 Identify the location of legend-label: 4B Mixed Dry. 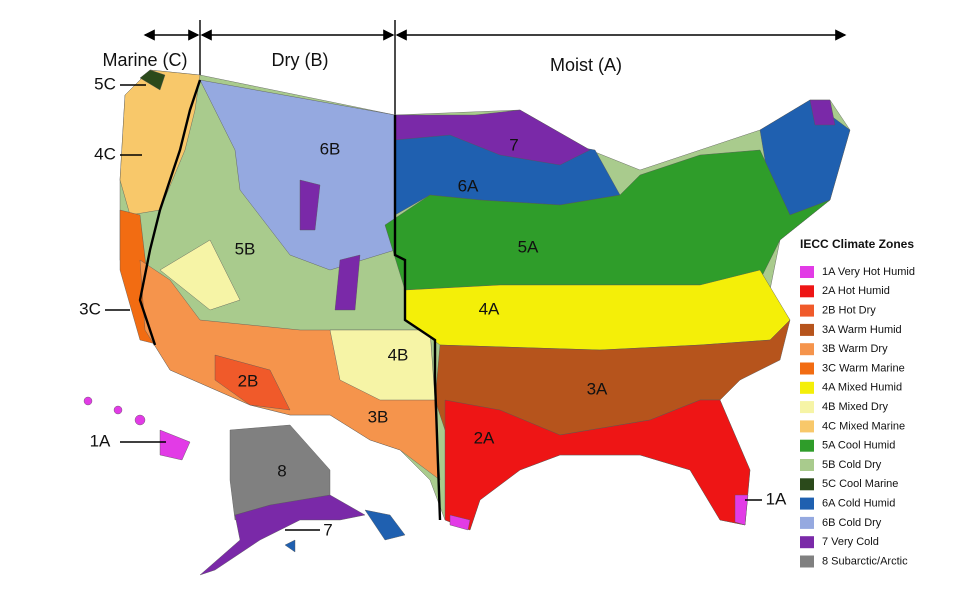
(855, 407).